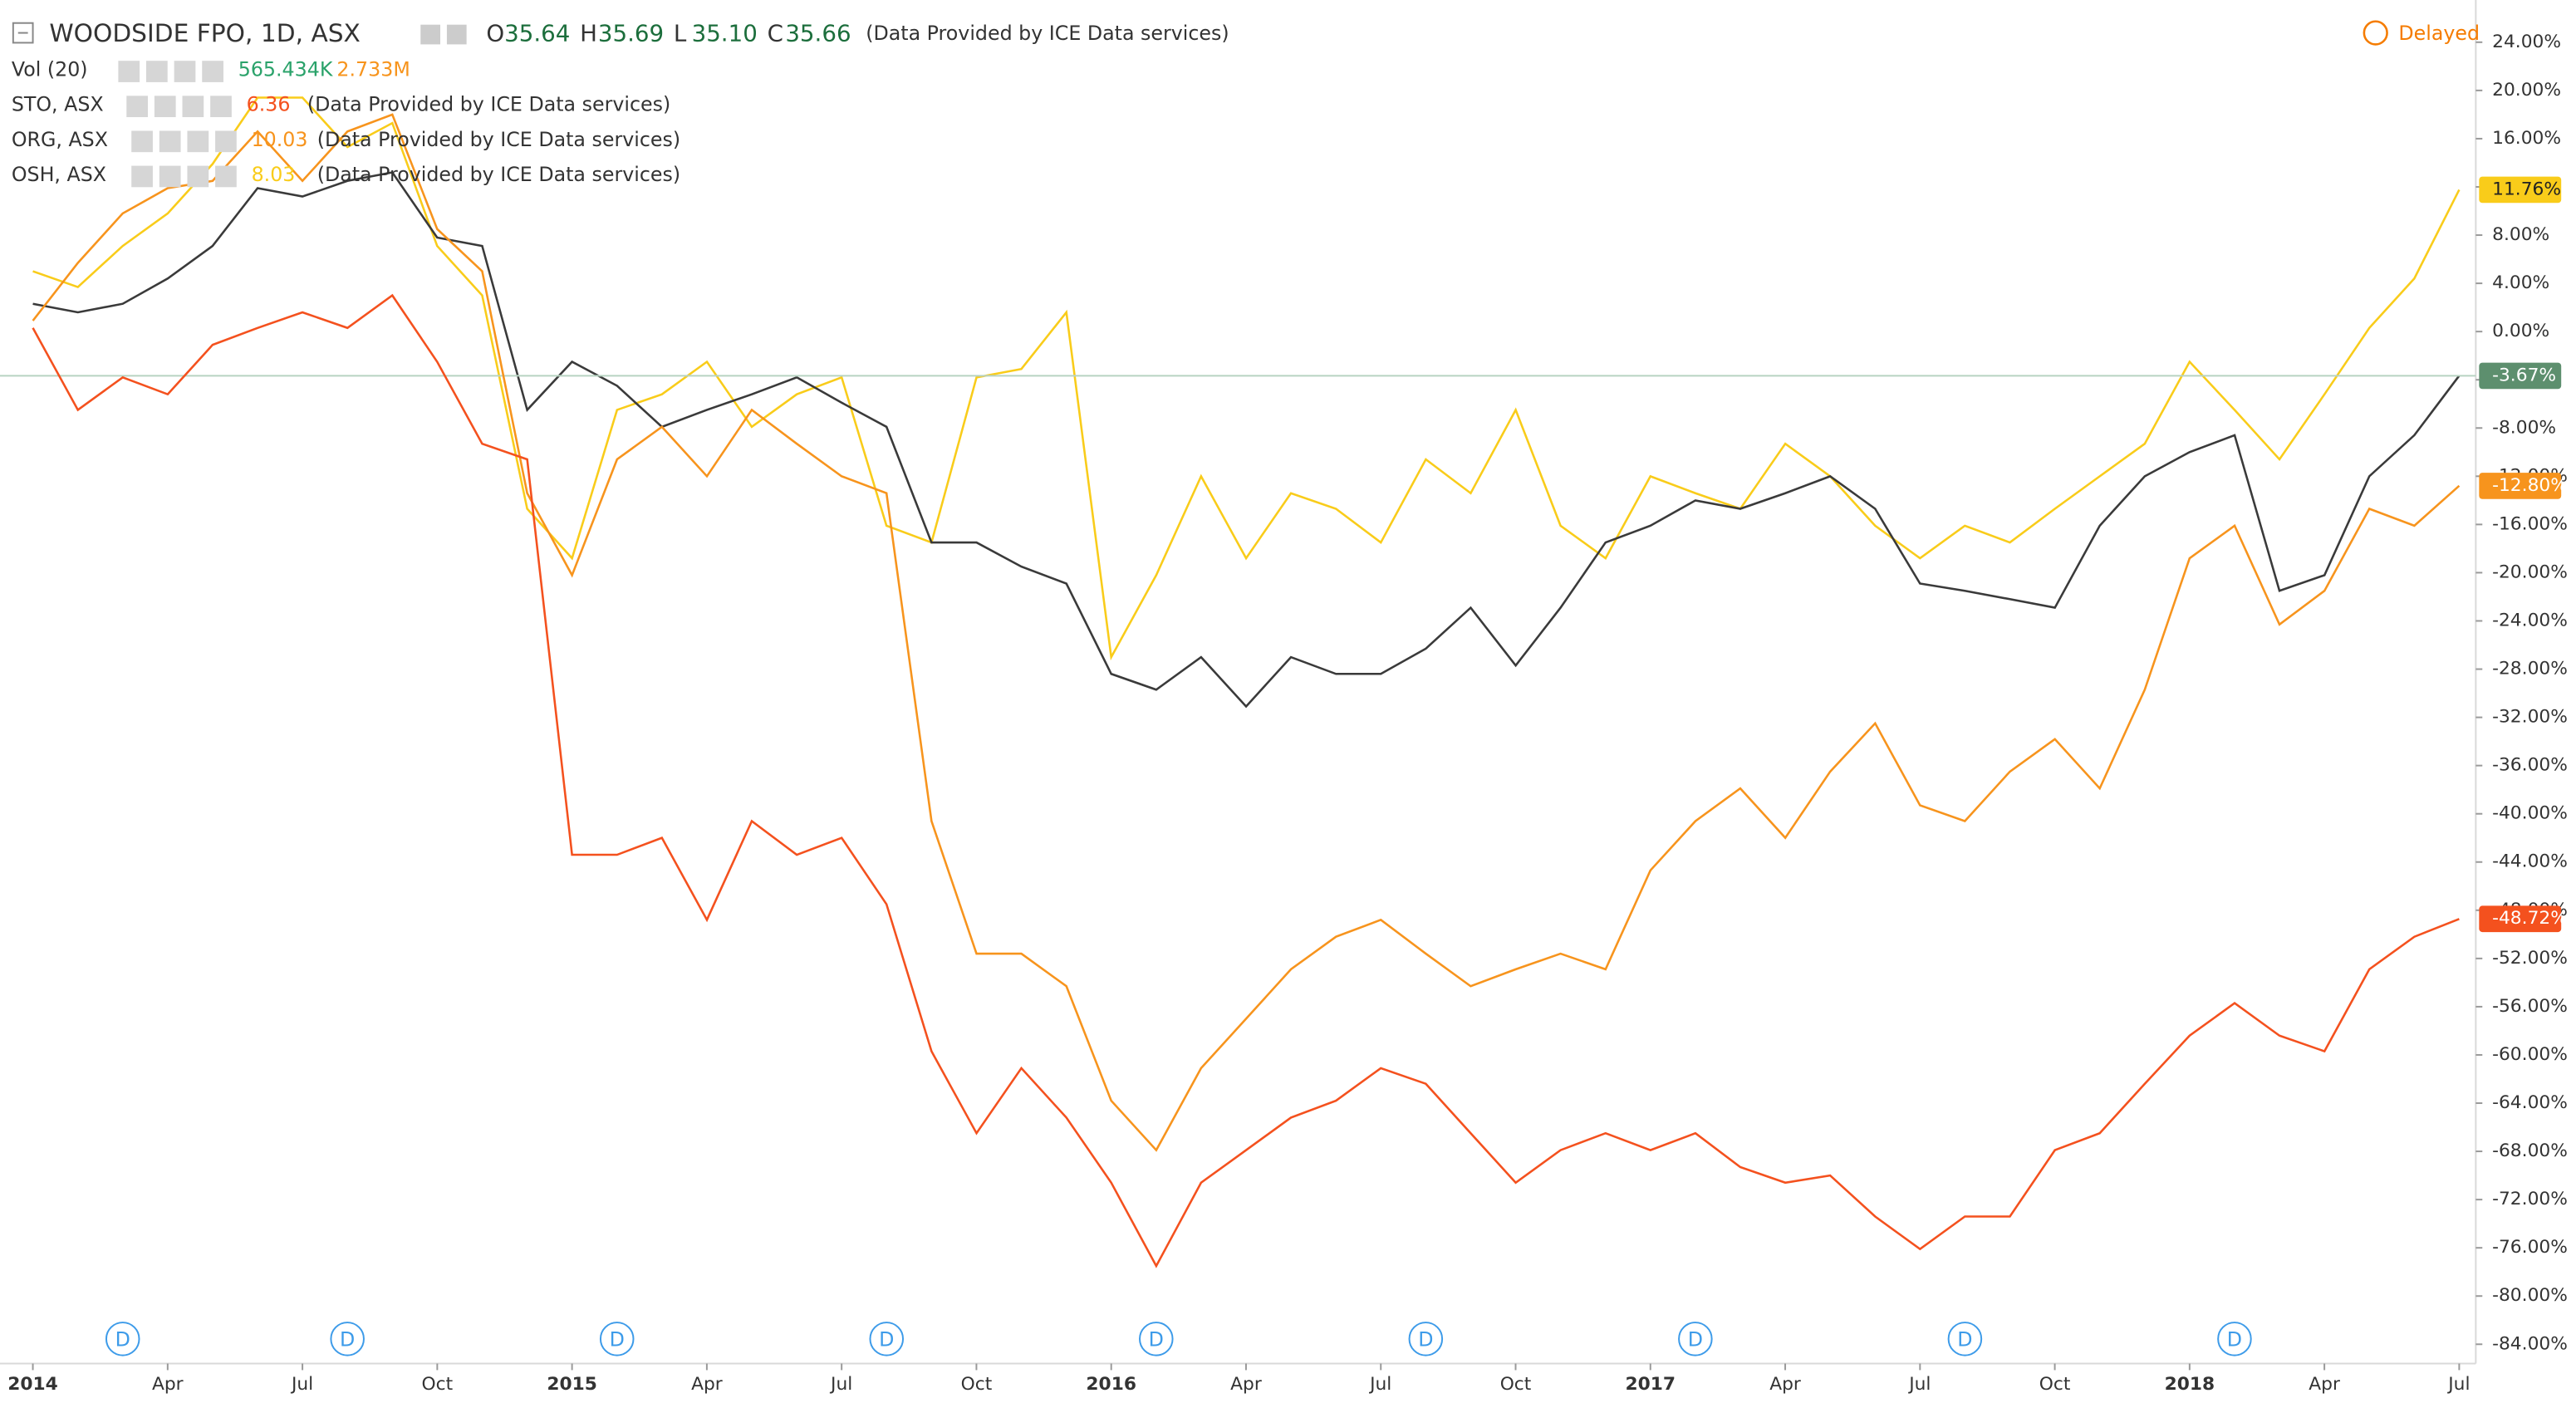 The width and height of the screenshot is (2576, 1403). What do you see at coordinates (2530, 485) in the screenshot?
I see `last-value-label: -12.80%` at bounding box center [2530, 485].